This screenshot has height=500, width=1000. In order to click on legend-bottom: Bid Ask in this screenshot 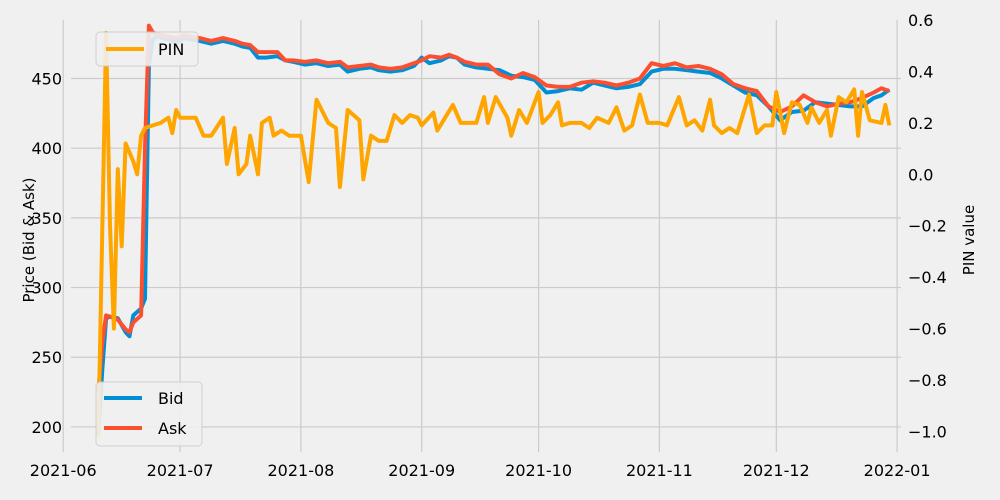, I will do `click(149, 414)`.